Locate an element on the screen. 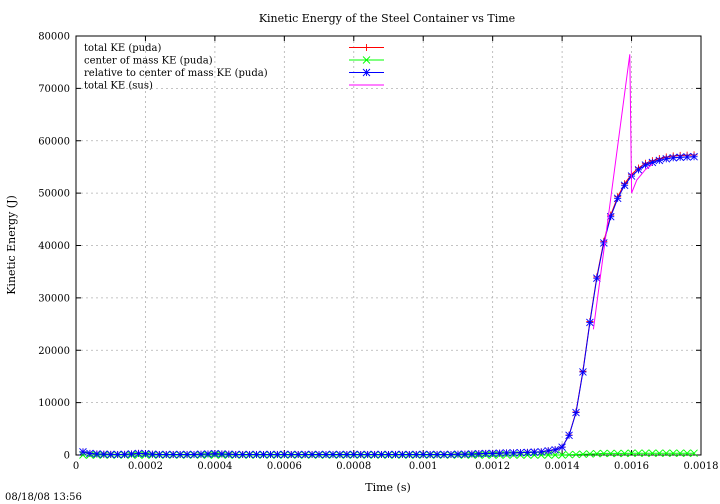 The height and width of the screenshot is (504, 720). legend-label: total KE (sus) is located at coordinates (118, 86).